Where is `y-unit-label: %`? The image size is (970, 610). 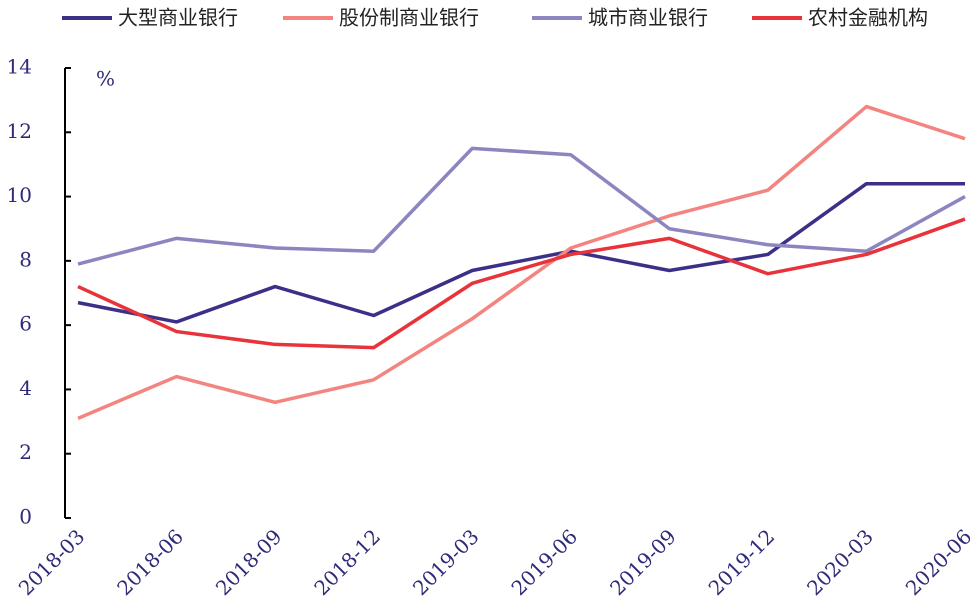
y-unit-label: % is located at coordinates (105, 79).